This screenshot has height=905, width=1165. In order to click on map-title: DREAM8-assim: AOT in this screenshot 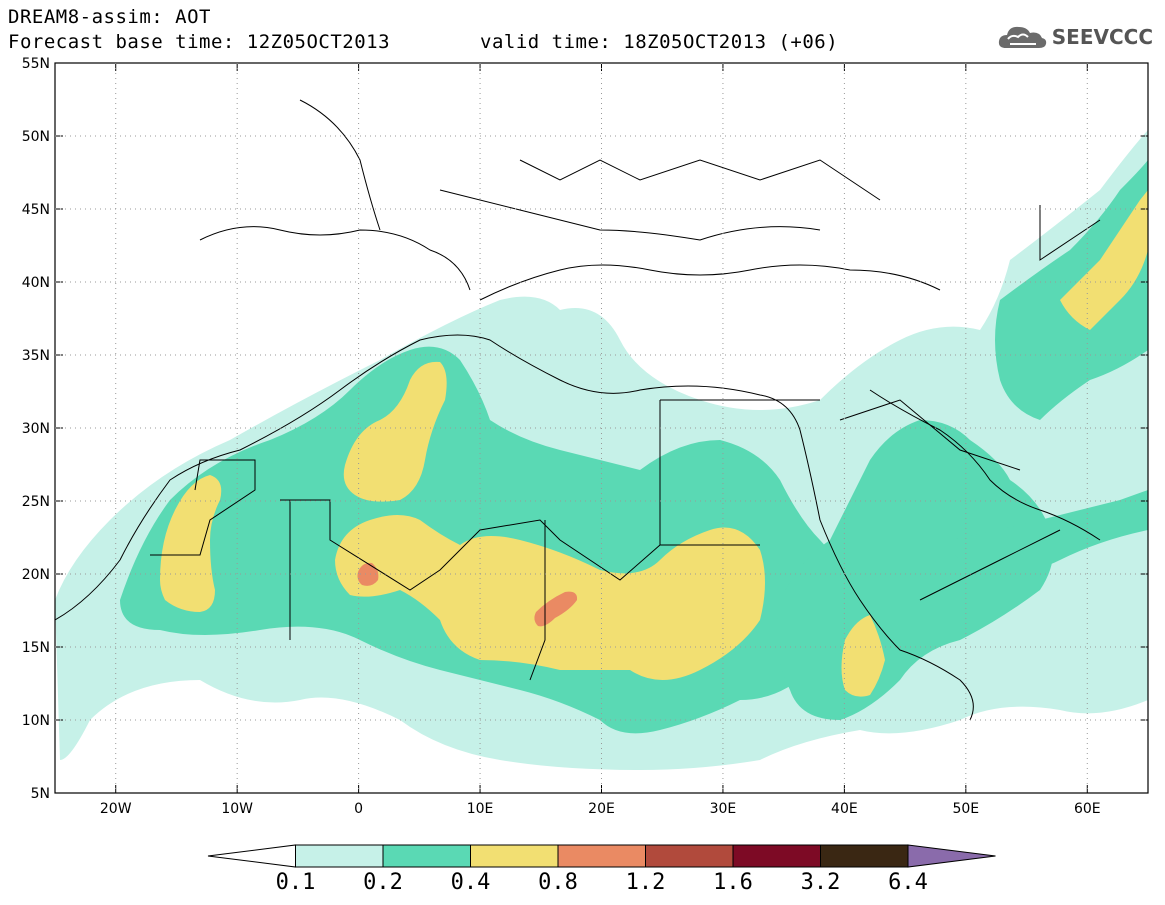, I will do `click(109, 17)`.